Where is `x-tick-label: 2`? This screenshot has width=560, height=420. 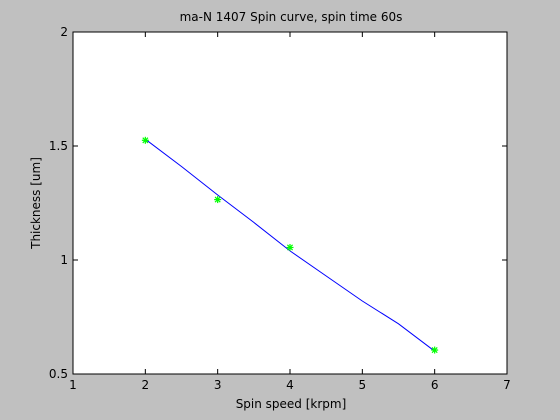
x-tick-label: 2 is located at coordinates (146, 385).